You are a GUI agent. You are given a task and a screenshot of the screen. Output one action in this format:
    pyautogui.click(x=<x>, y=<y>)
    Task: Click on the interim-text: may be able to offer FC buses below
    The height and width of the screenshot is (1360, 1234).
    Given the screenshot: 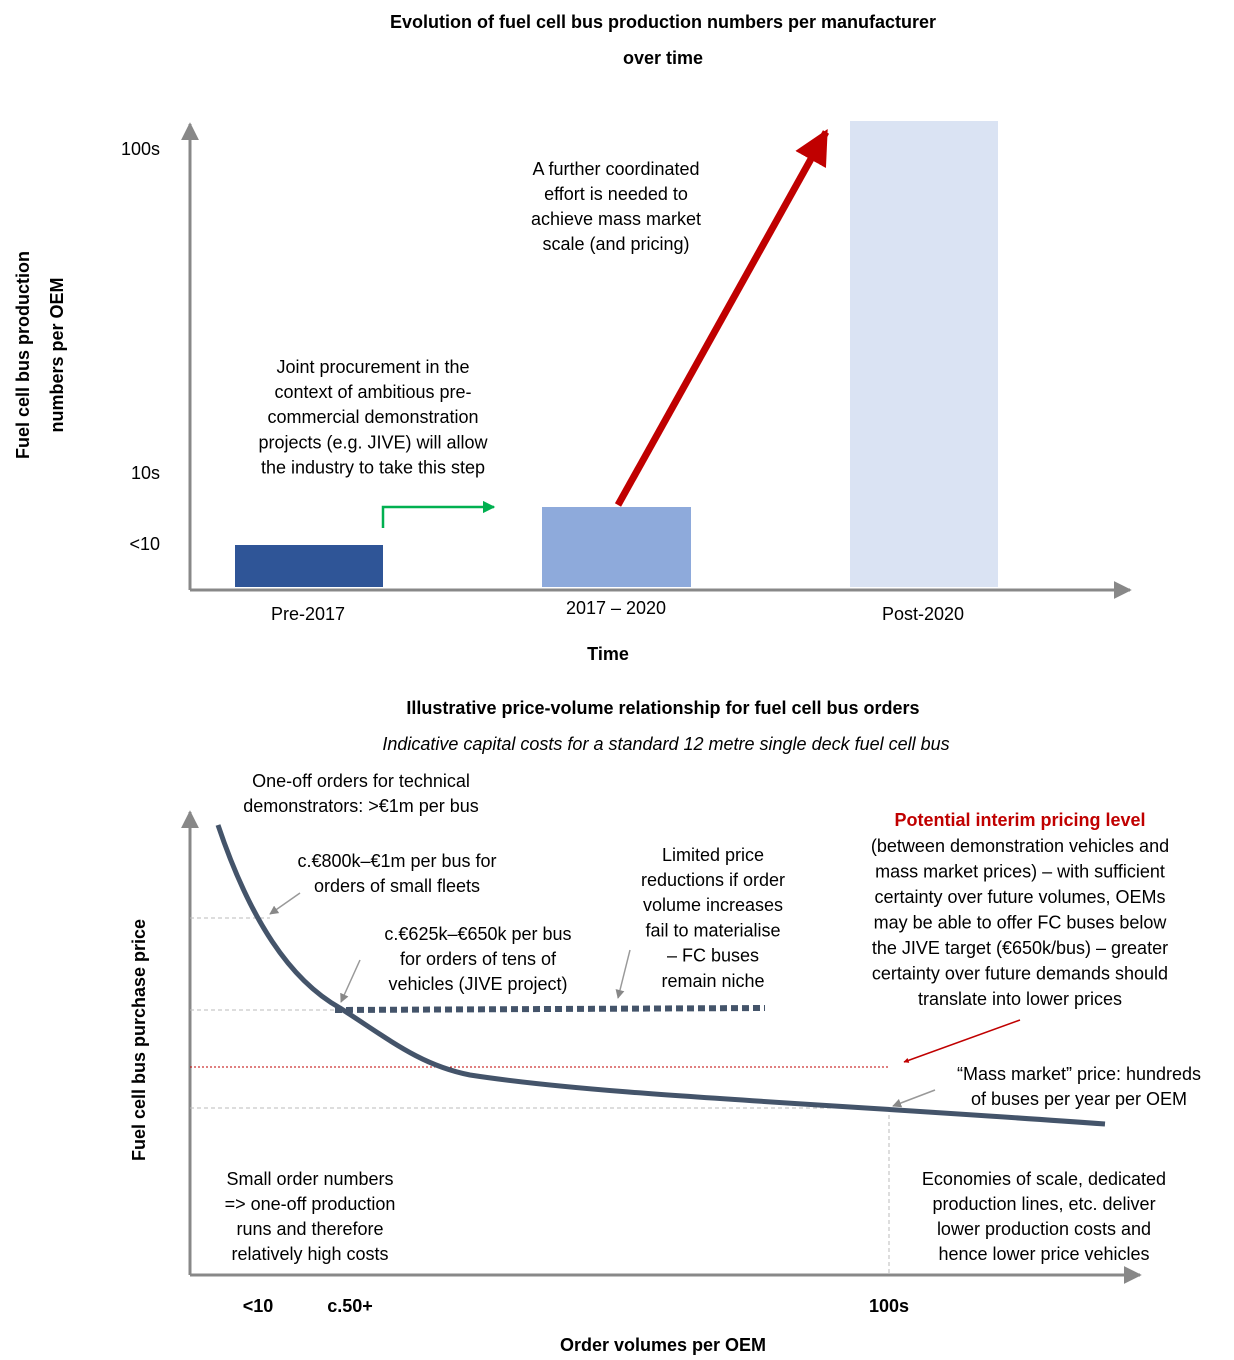 What is the action you would take?
    pyautogui.click(x=1021, y=922)
    